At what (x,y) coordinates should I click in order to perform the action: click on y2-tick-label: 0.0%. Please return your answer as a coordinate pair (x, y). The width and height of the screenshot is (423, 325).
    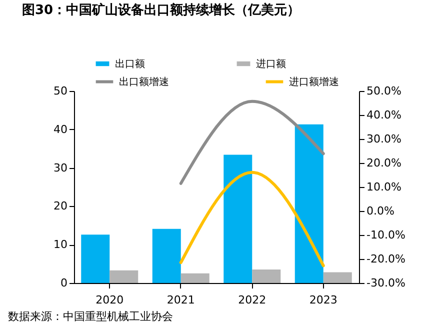
    Looking at the image, I should click on (380, 211).